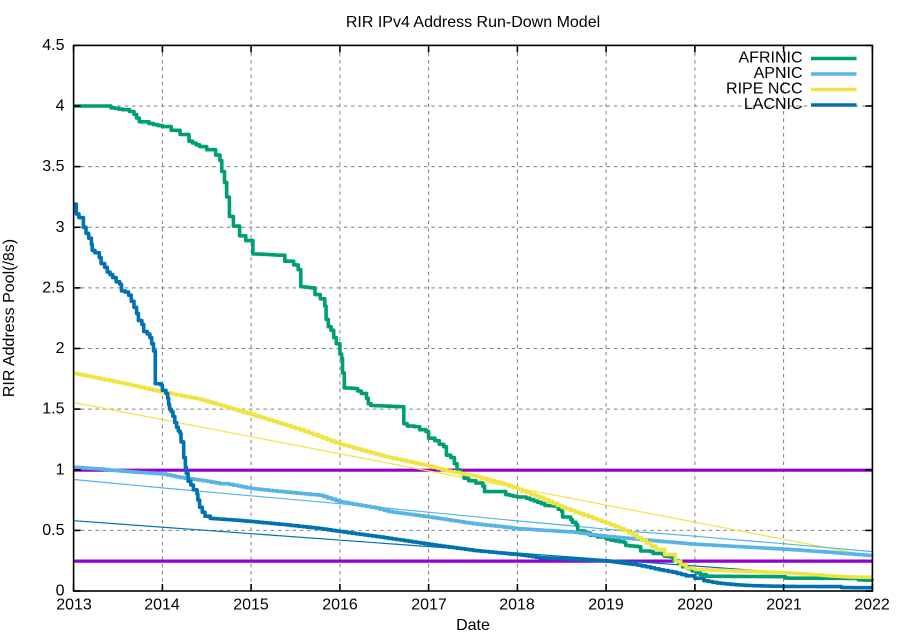 This screenshot has height=640, width=900. I want to click on svg-text: 2014, so click(162, 605).